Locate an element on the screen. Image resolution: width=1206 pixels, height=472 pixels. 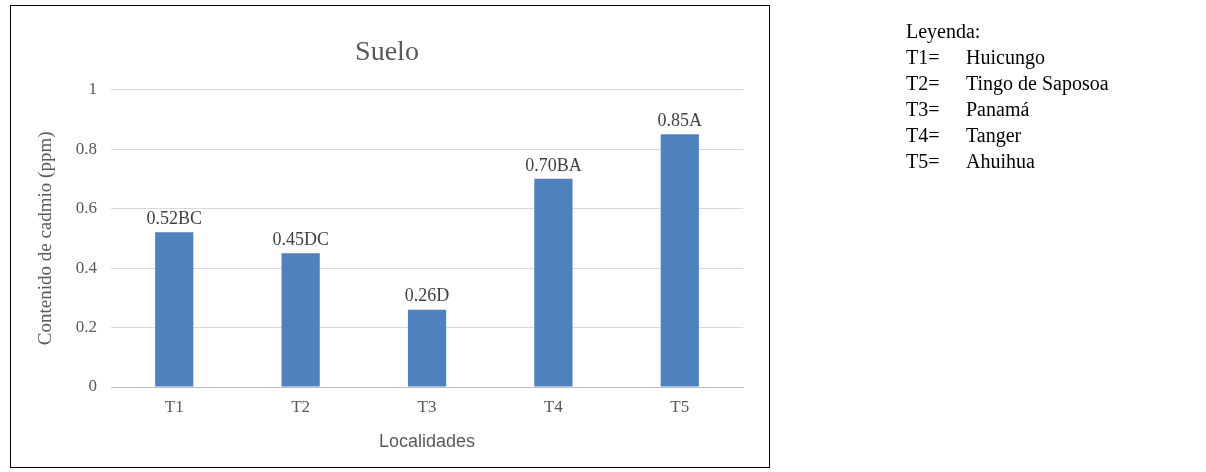
text: T1= Huicungo is located at coordinates (975, 57).